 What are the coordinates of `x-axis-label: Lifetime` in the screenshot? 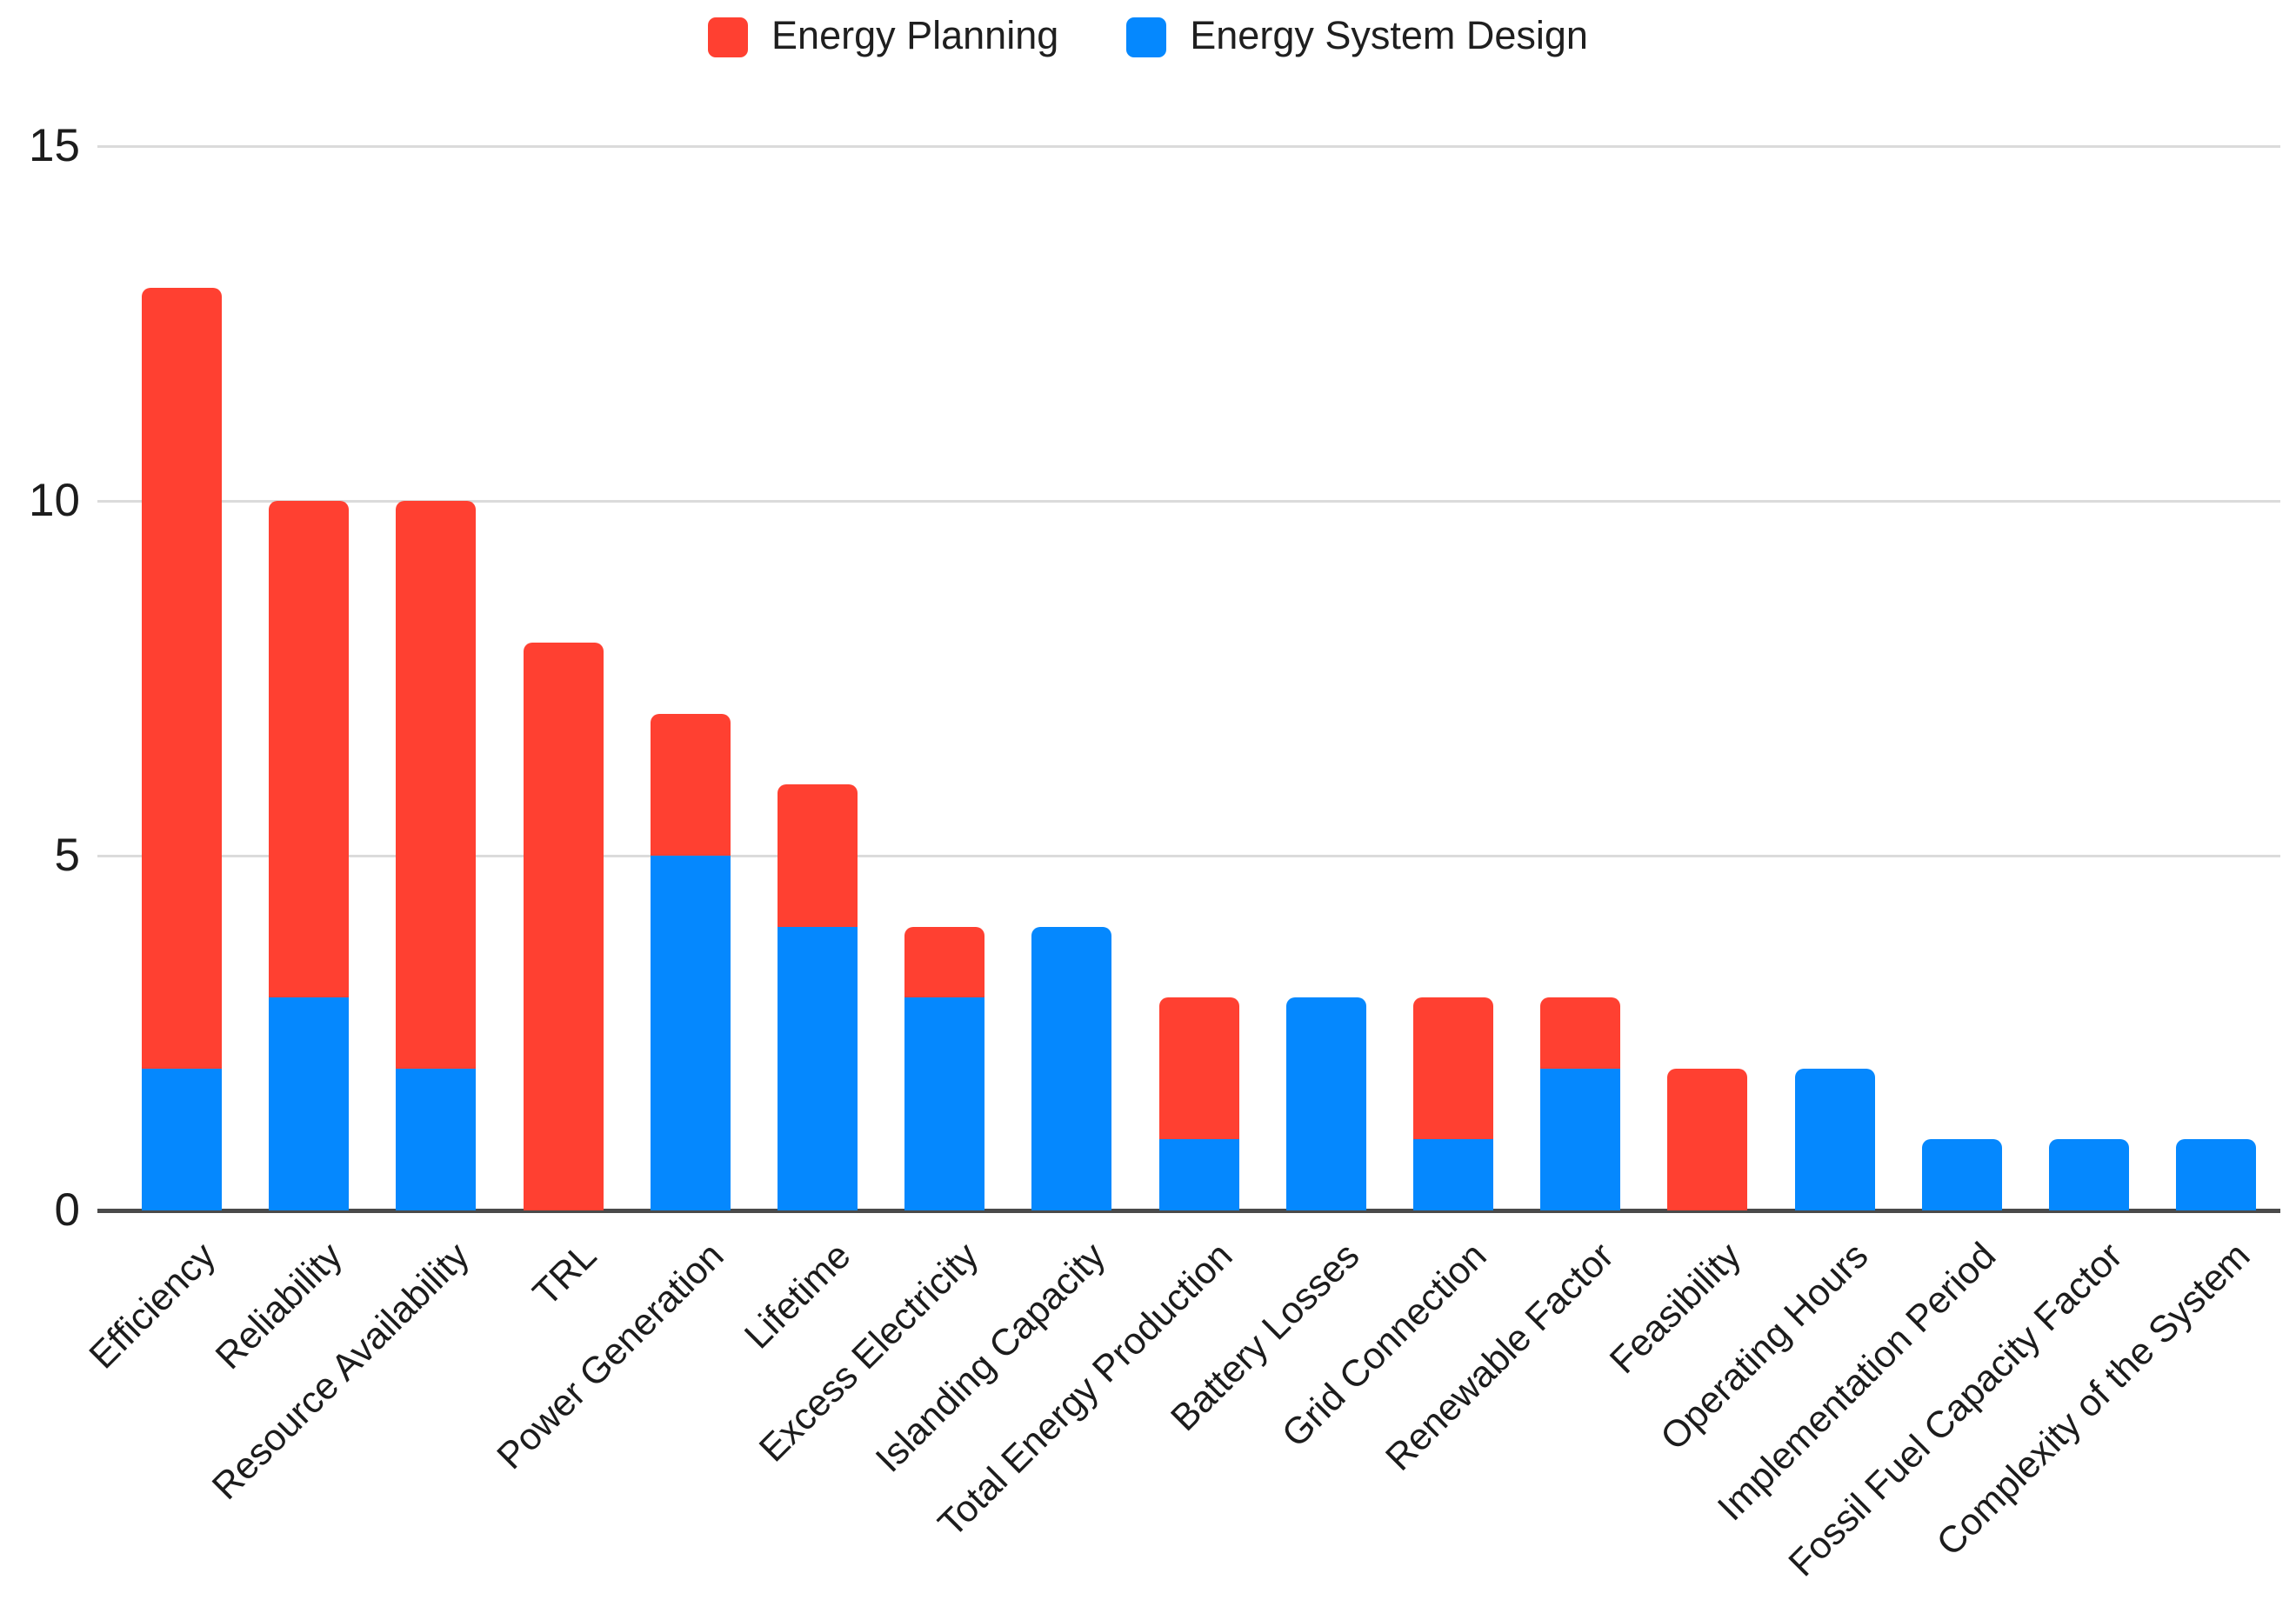 It's located at (798, 1296).